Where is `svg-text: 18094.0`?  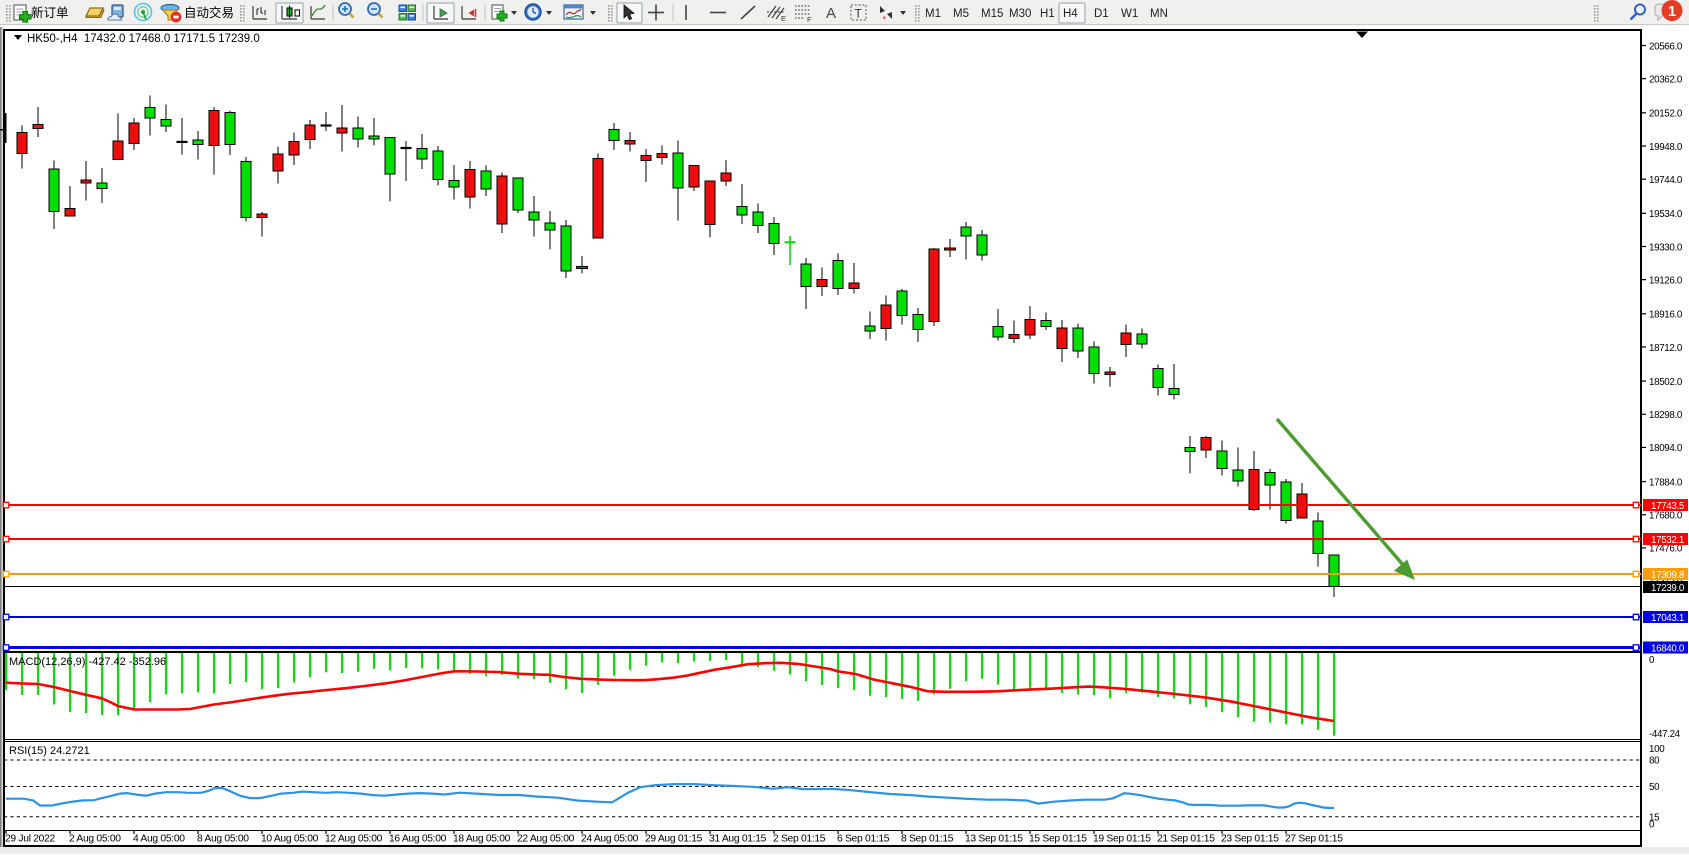
svg-text: 18094.0 is located at coordinates (1666, 448).